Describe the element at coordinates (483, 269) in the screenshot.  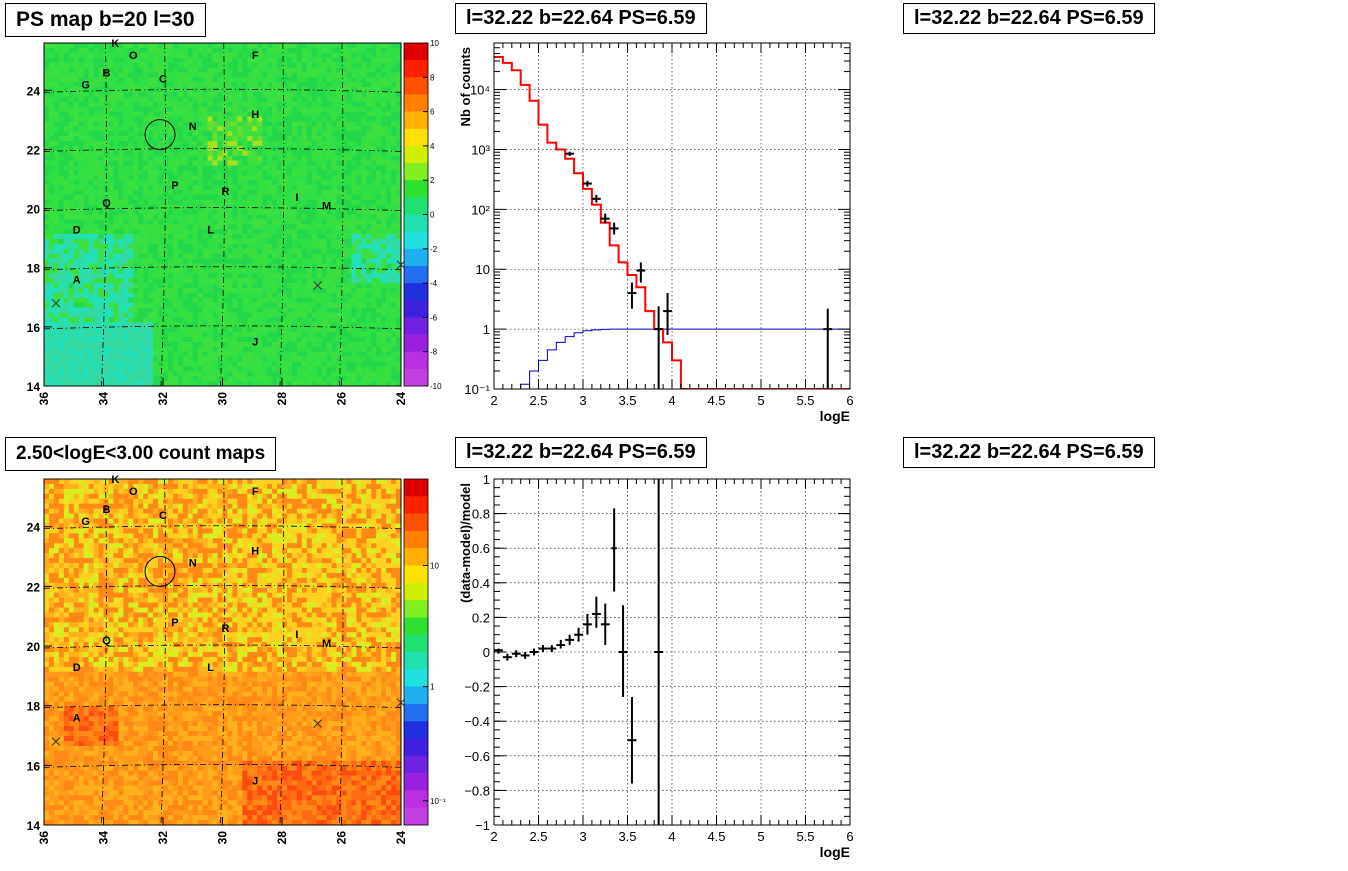
I see `y-tick-label: 10` at that location.